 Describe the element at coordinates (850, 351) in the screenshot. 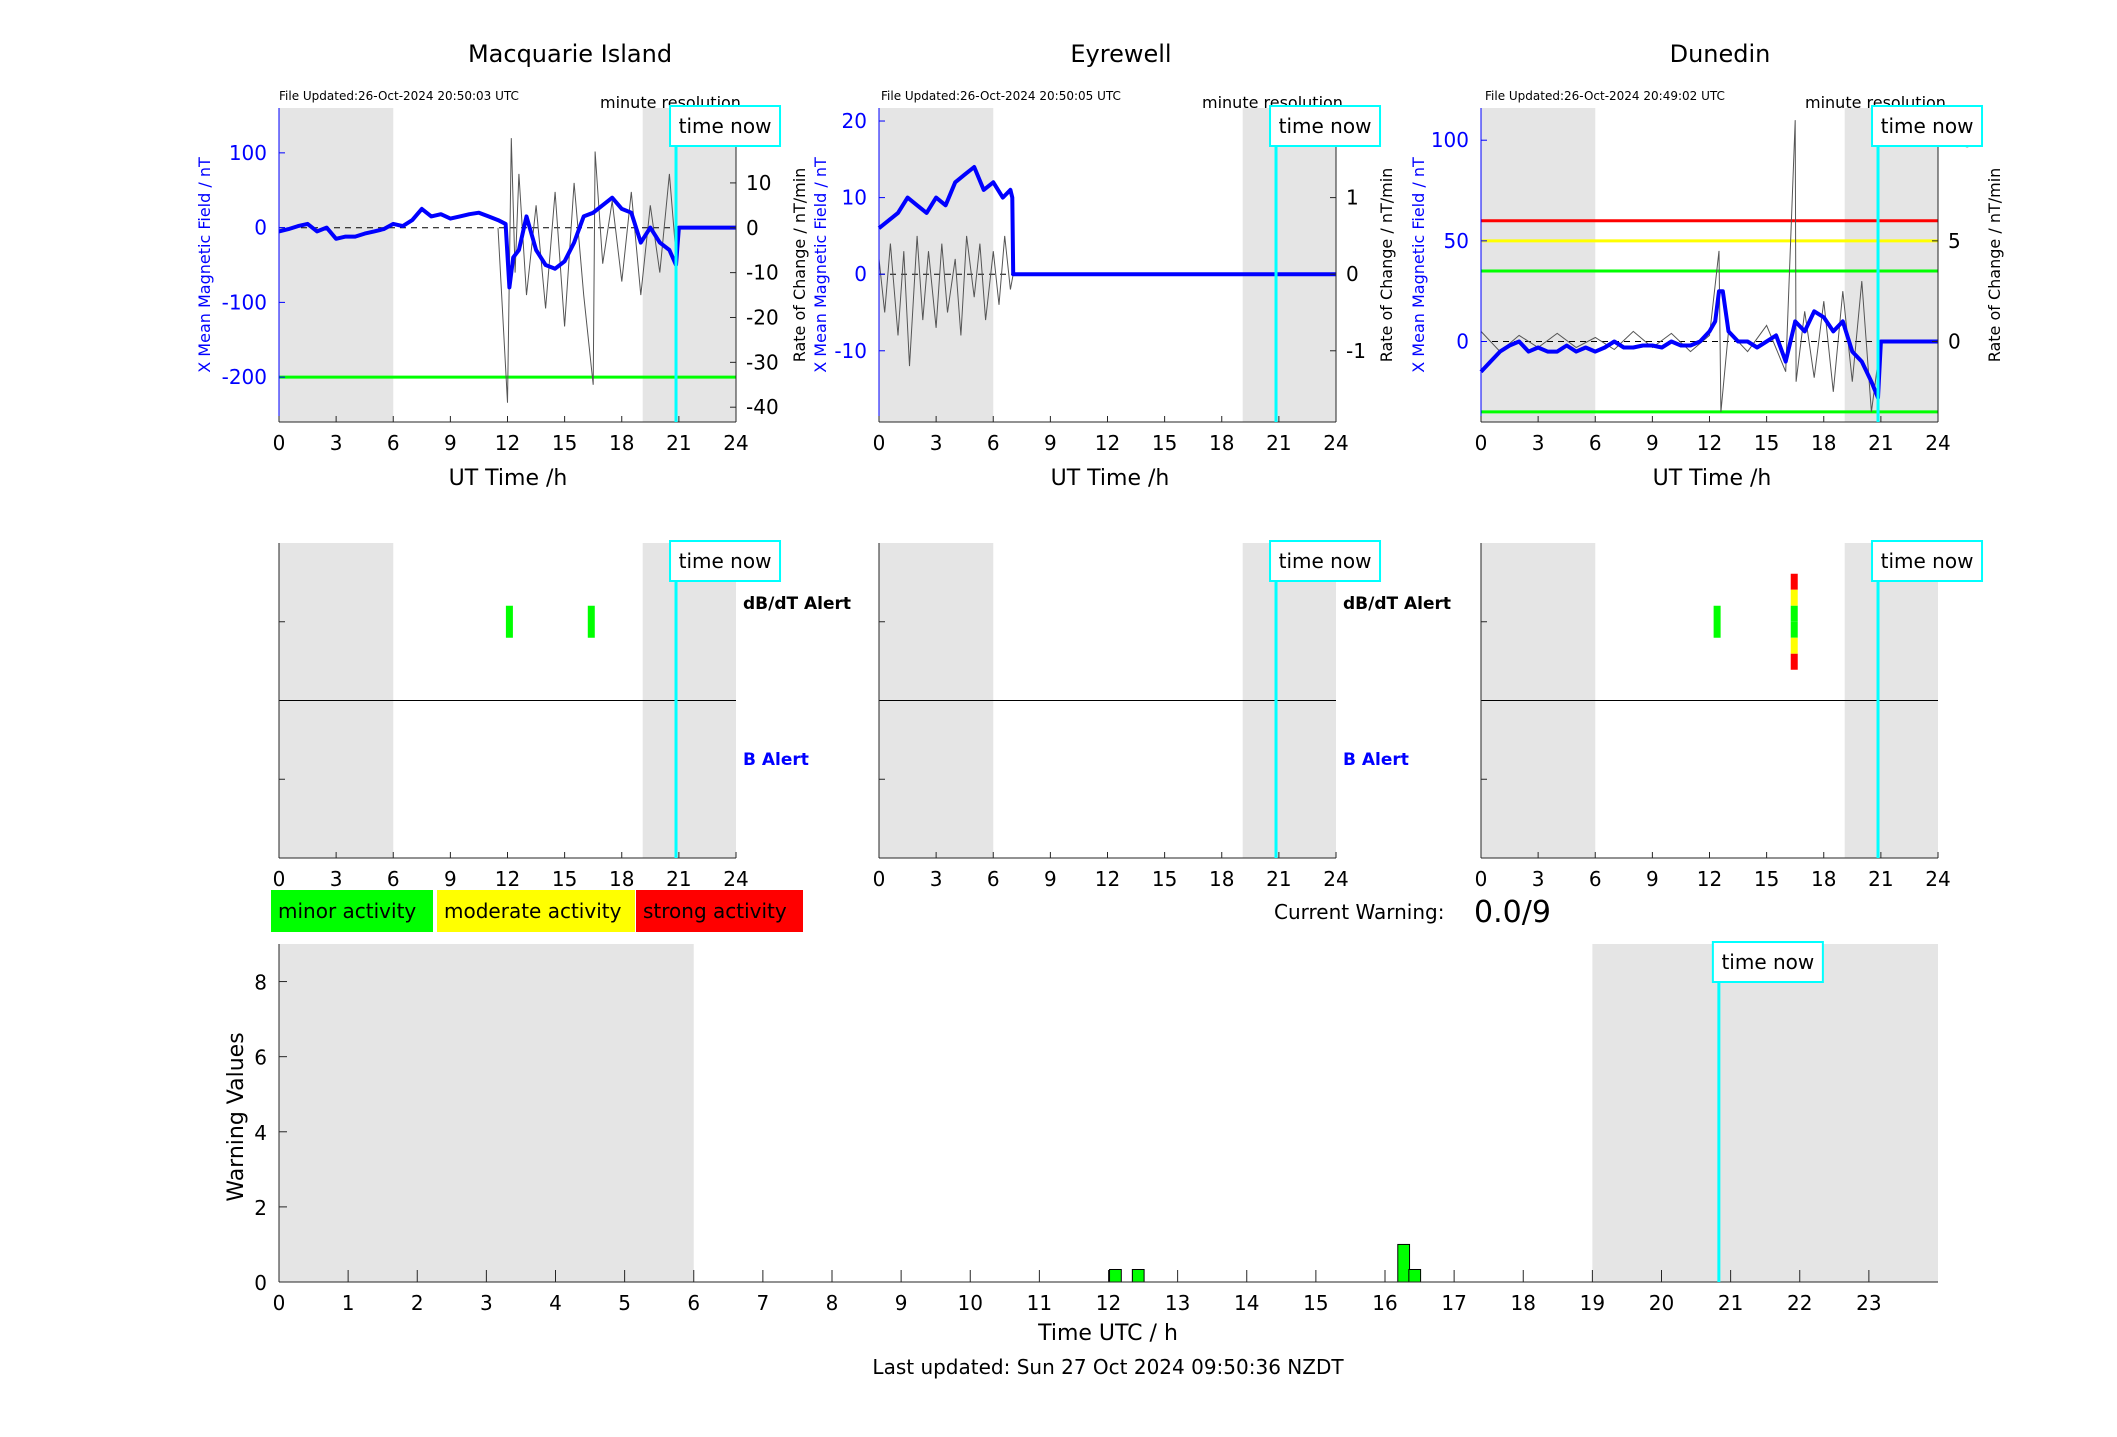

I see `y-tick-label-left: -10` at that location.